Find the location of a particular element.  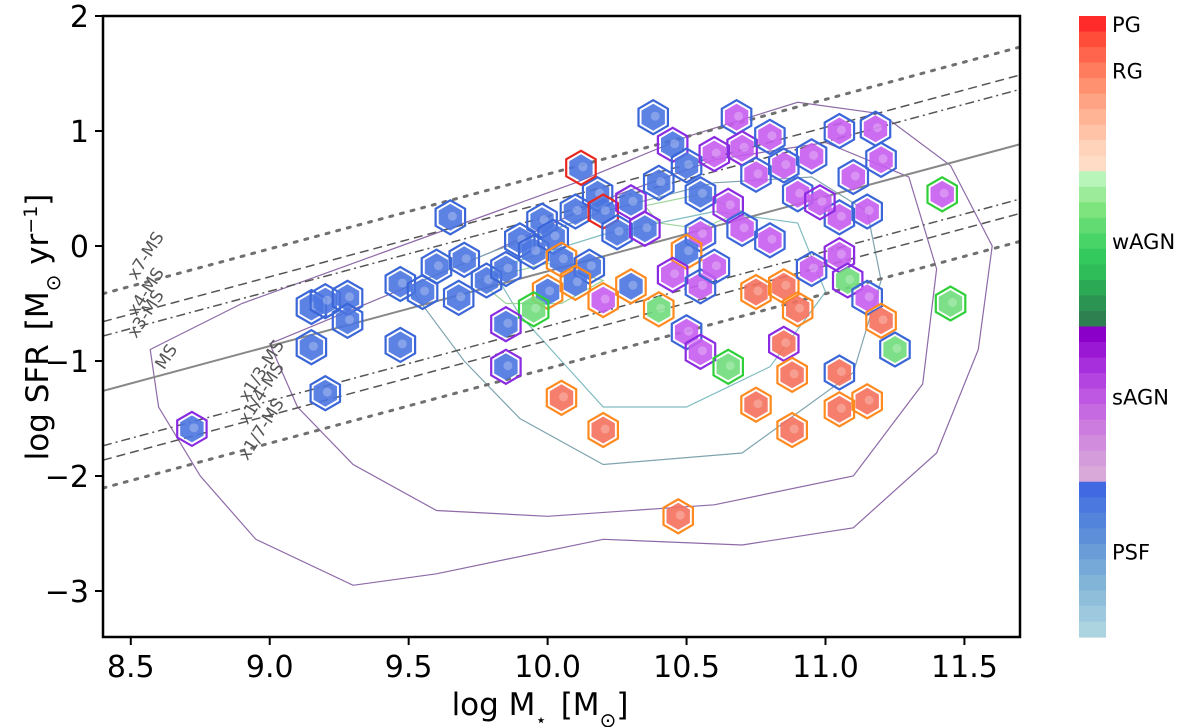

colorbar-labels: PG RG wAGN sAGN PSF is located at coordinates (1143, 289).